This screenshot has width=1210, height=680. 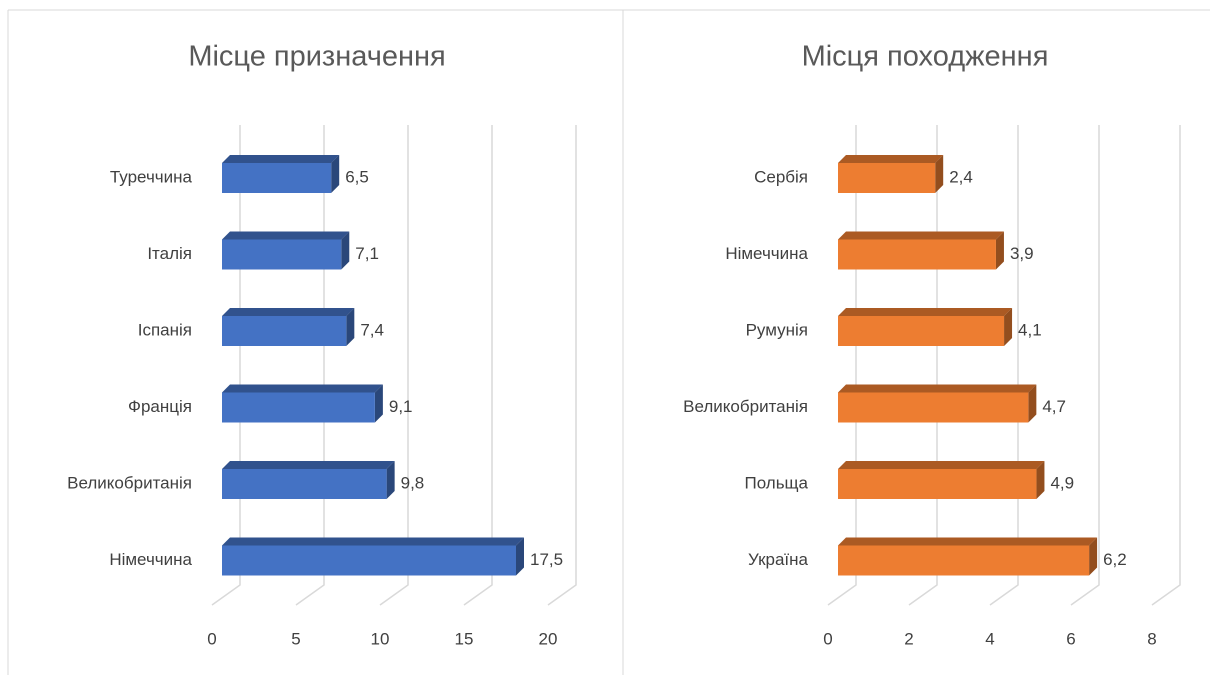 What do you see at coordinates (165, 329) in the screenshot?
I see `y-tick-label: Іспанія` at bounding box center [165, 329].